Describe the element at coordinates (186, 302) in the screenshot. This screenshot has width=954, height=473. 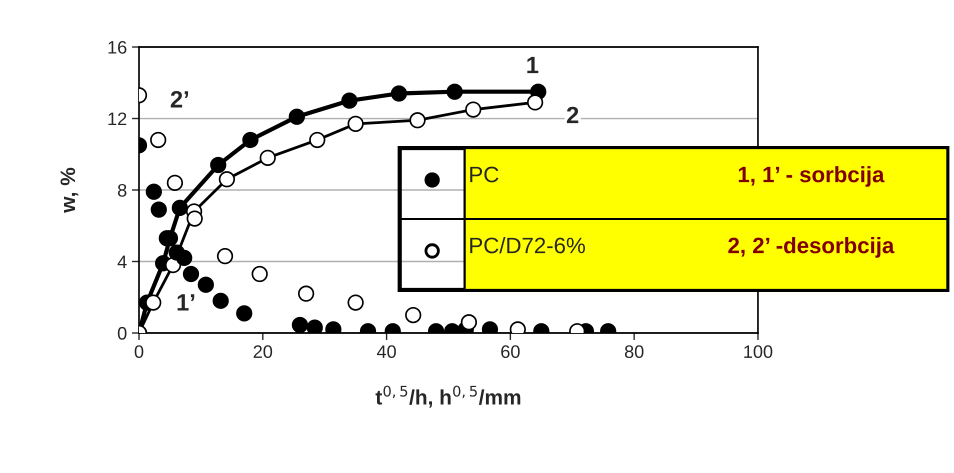
I see `annotation: 1’` at that location.